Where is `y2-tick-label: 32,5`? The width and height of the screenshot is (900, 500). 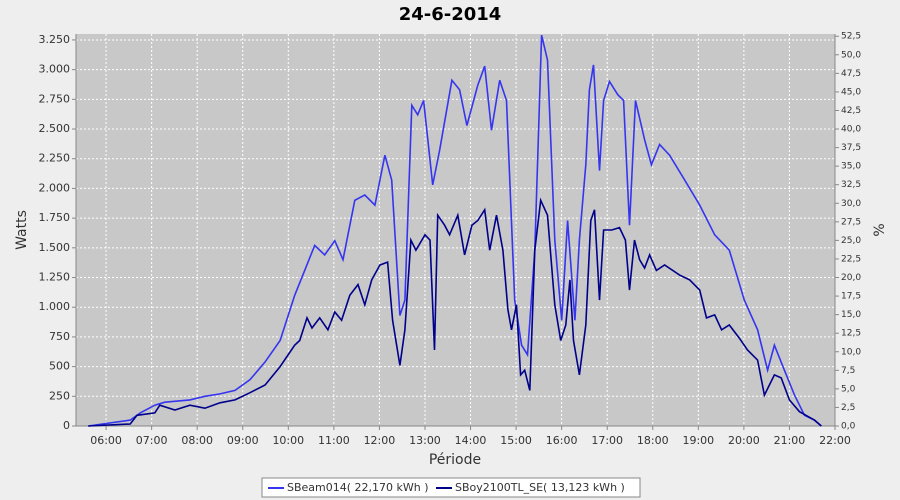
y2-tick-label: 32,5 is located at coordinates (851, 185).